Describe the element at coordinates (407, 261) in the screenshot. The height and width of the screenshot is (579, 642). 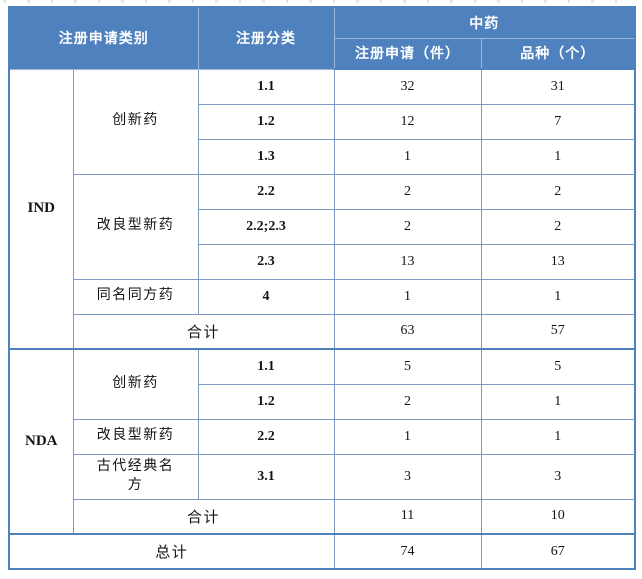
I see `applications-cell: 13` at that location.